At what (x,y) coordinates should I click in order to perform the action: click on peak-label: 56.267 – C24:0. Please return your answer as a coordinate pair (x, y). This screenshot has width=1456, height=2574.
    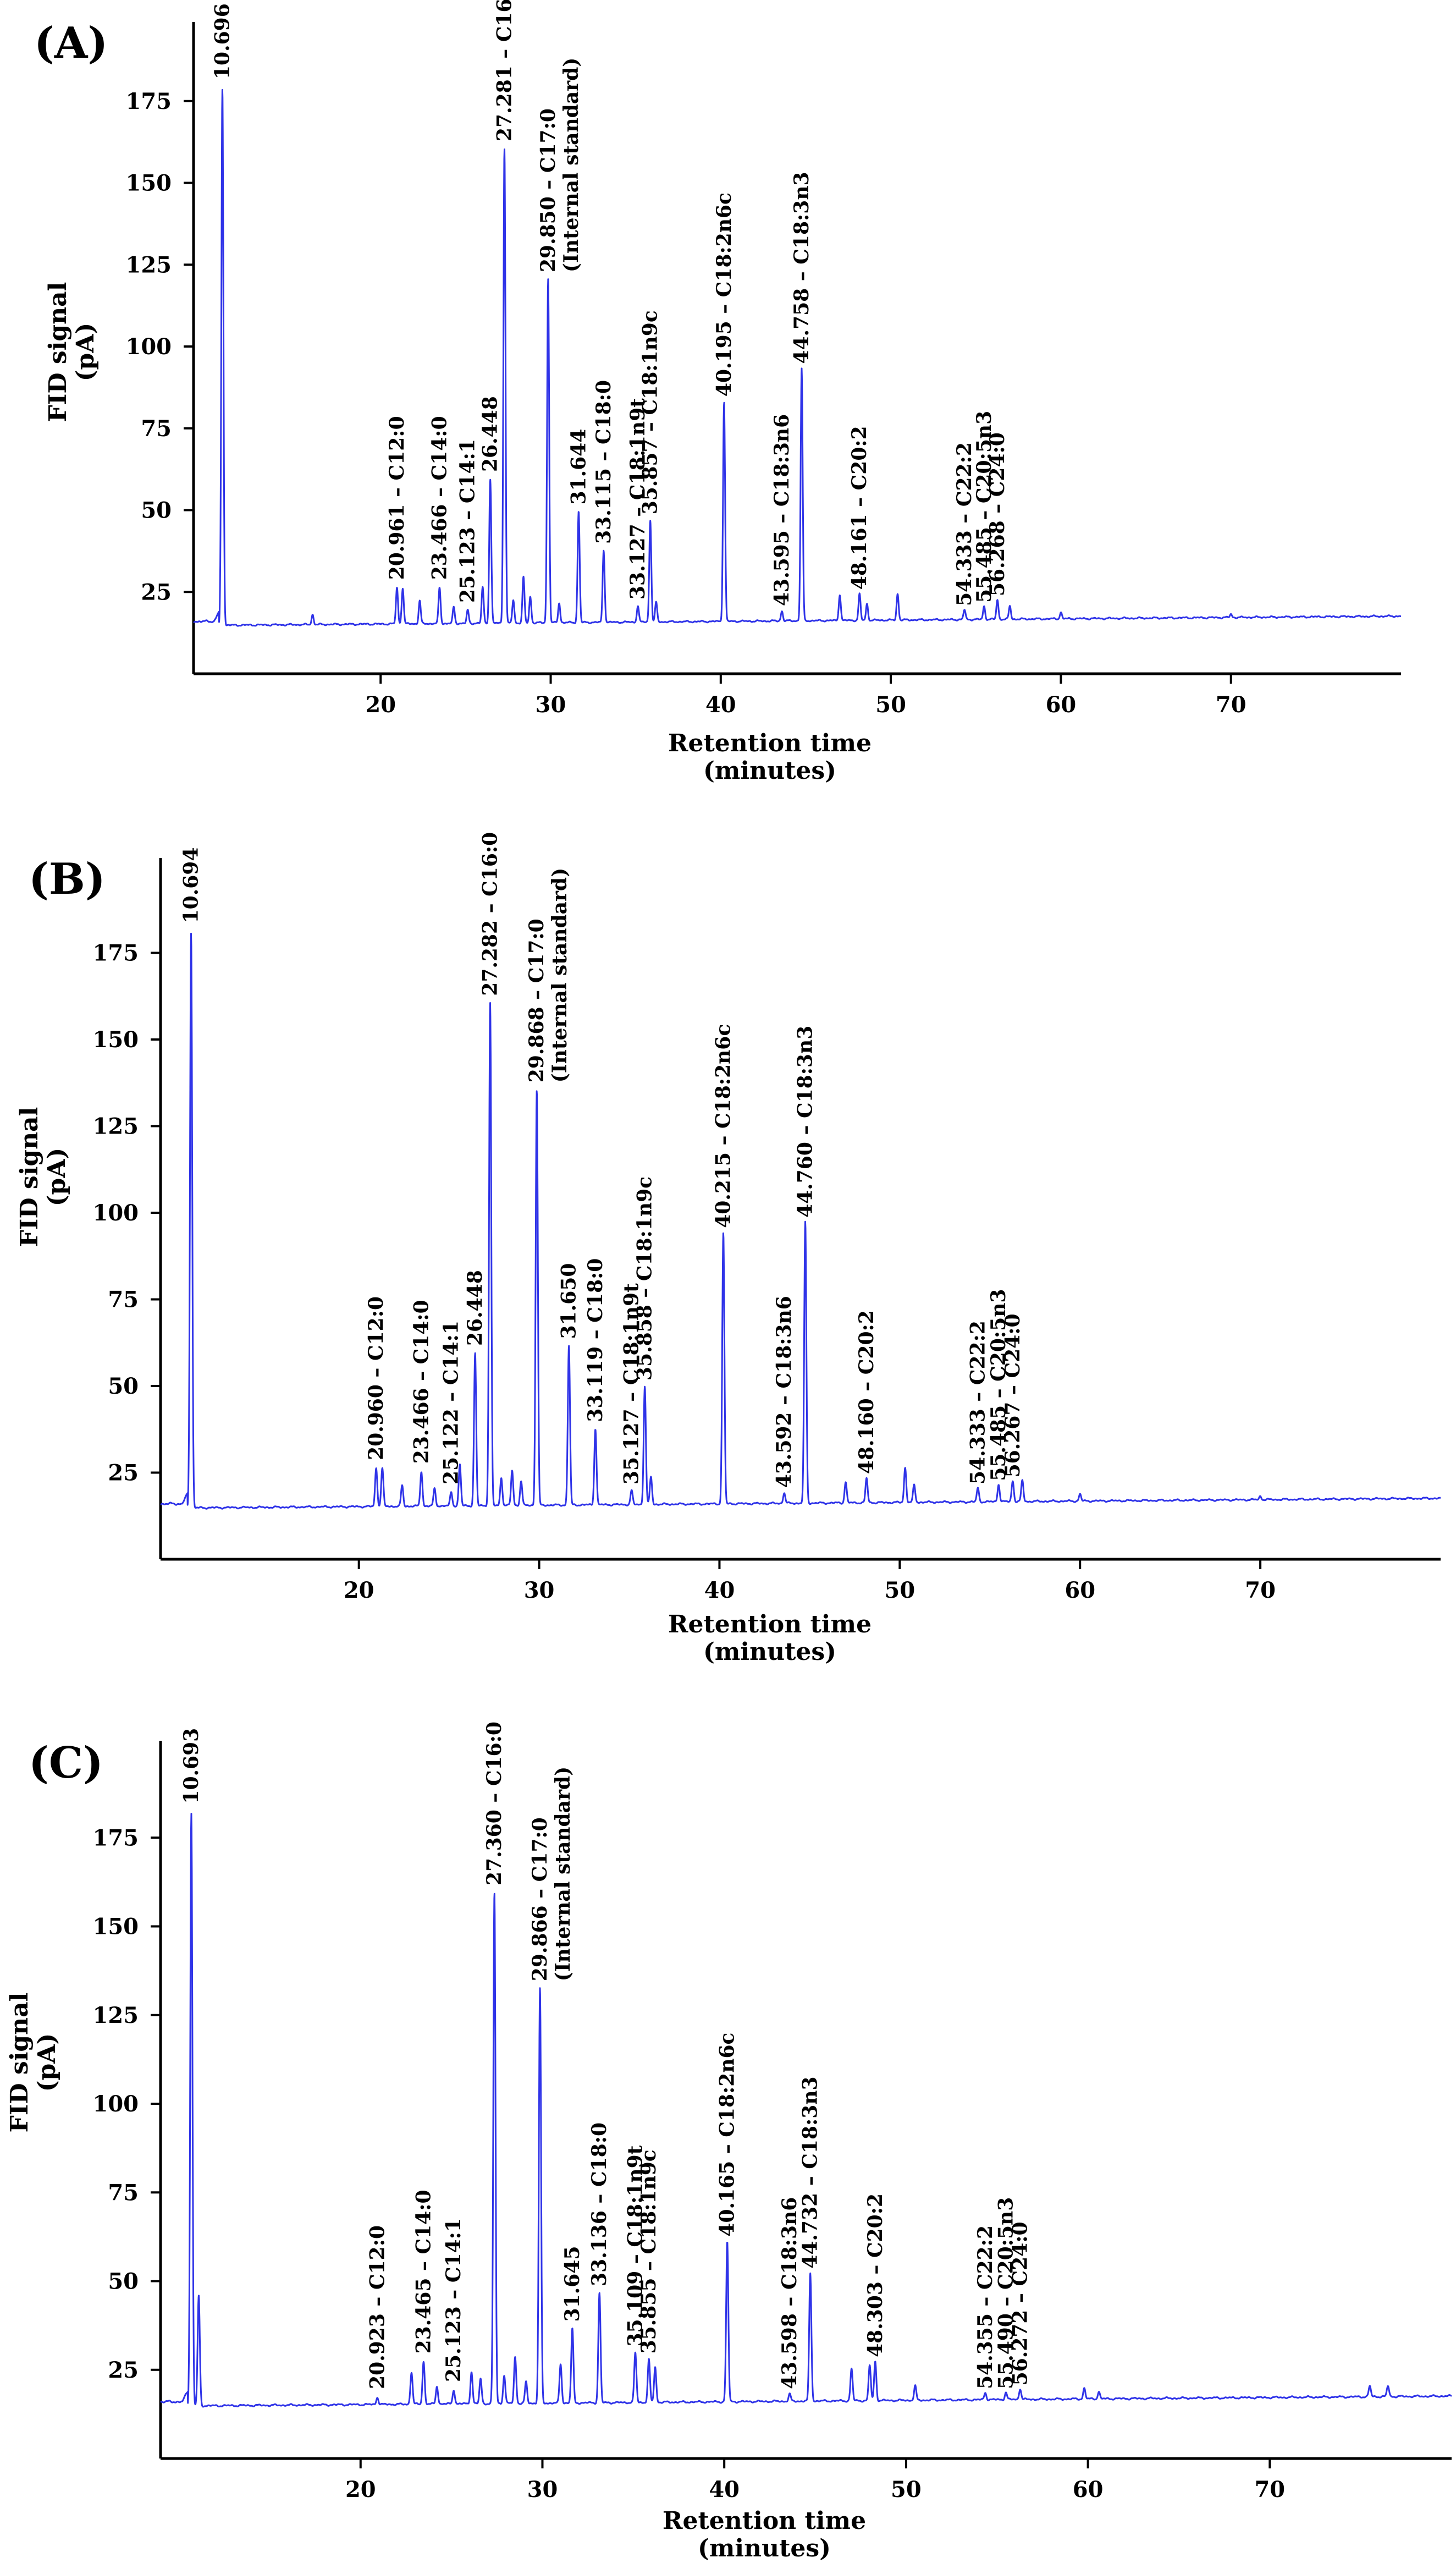
    Looking at the image, I should click on (1012, 1395).